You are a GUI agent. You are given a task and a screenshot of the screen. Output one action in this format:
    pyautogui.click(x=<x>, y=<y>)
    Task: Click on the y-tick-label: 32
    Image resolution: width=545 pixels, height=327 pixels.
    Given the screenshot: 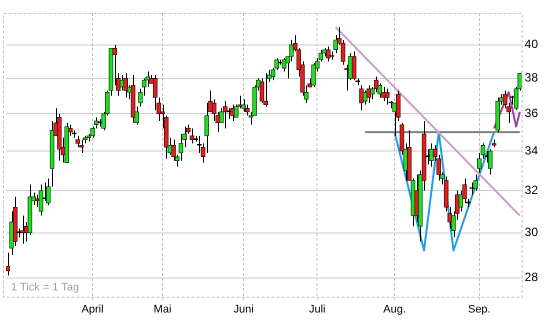 What is the action you would take?
    pyautogui.click(x=531, y=189)
    